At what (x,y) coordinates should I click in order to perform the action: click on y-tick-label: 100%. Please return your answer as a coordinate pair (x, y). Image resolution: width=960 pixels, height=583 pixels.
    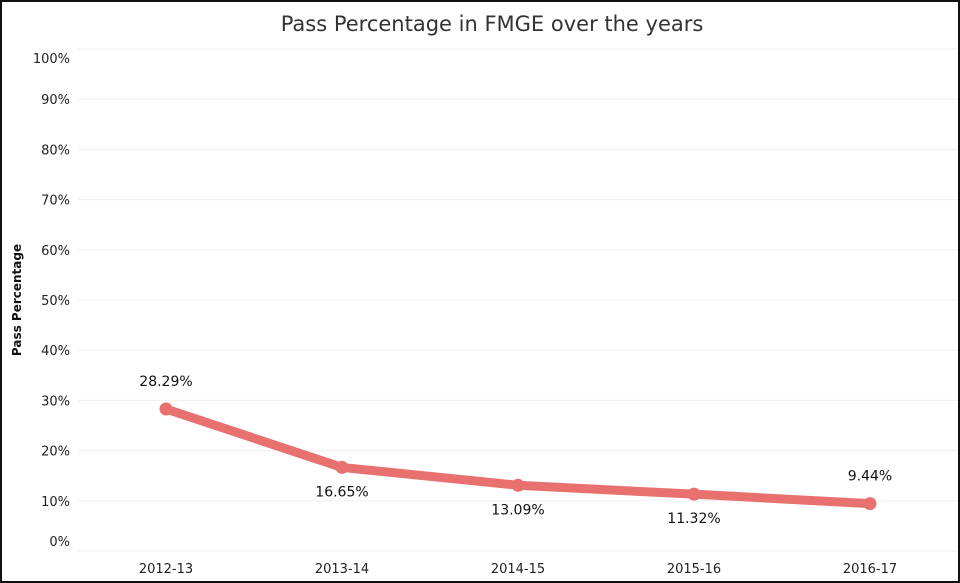
    Looking at the image, I should click on (51, 59).